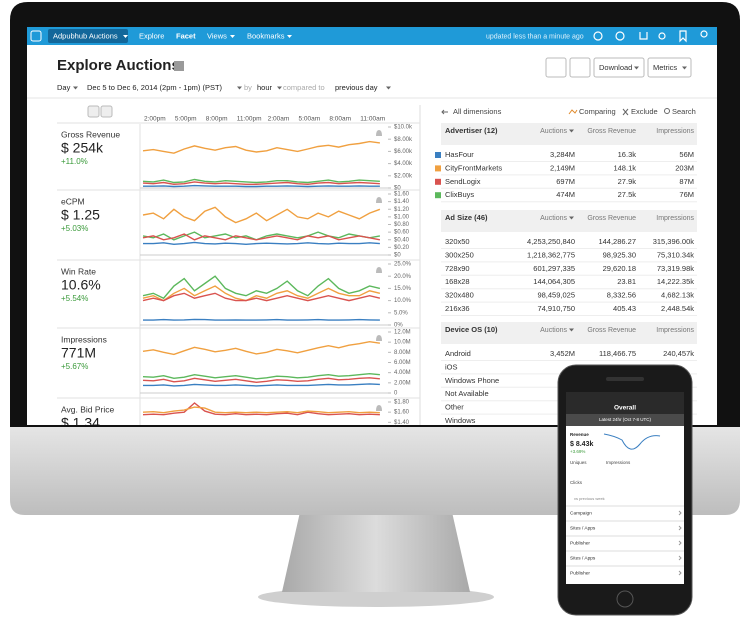  I want to click on row-label: 320x50, so click(457, 241).